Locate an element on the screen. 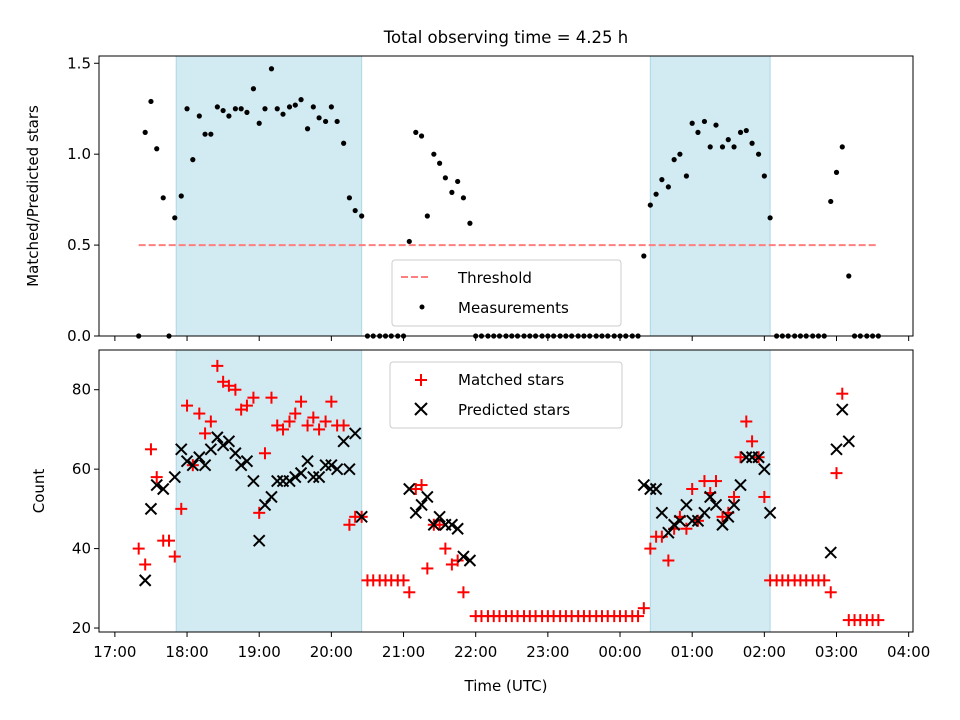 This screenshot has height=720, width=960. x-tick-label: 17:00 is located at coordinates (114, 652).